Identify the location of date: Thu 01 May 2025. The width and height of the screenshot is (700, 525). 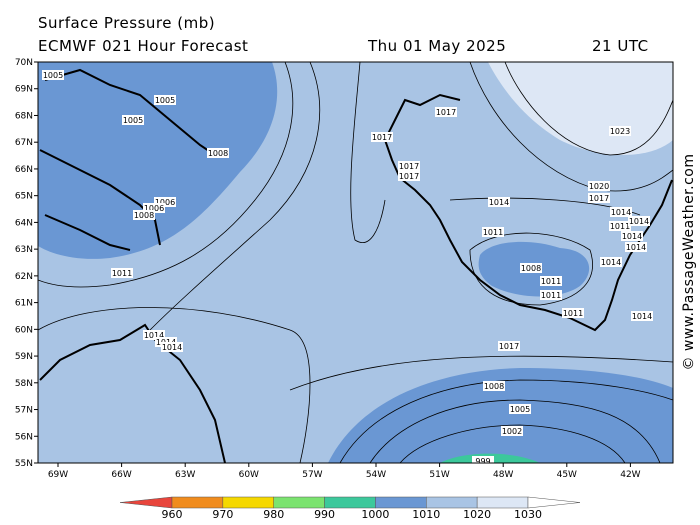
(436, 46).